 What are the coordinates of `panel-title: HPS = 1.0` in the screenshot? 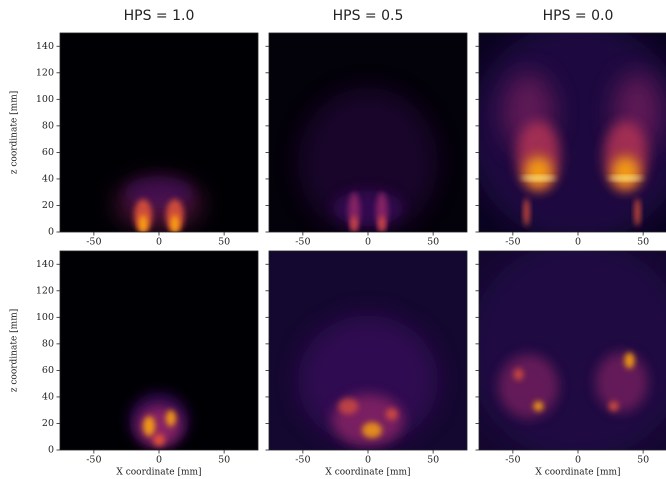 It's located at (159, 16).